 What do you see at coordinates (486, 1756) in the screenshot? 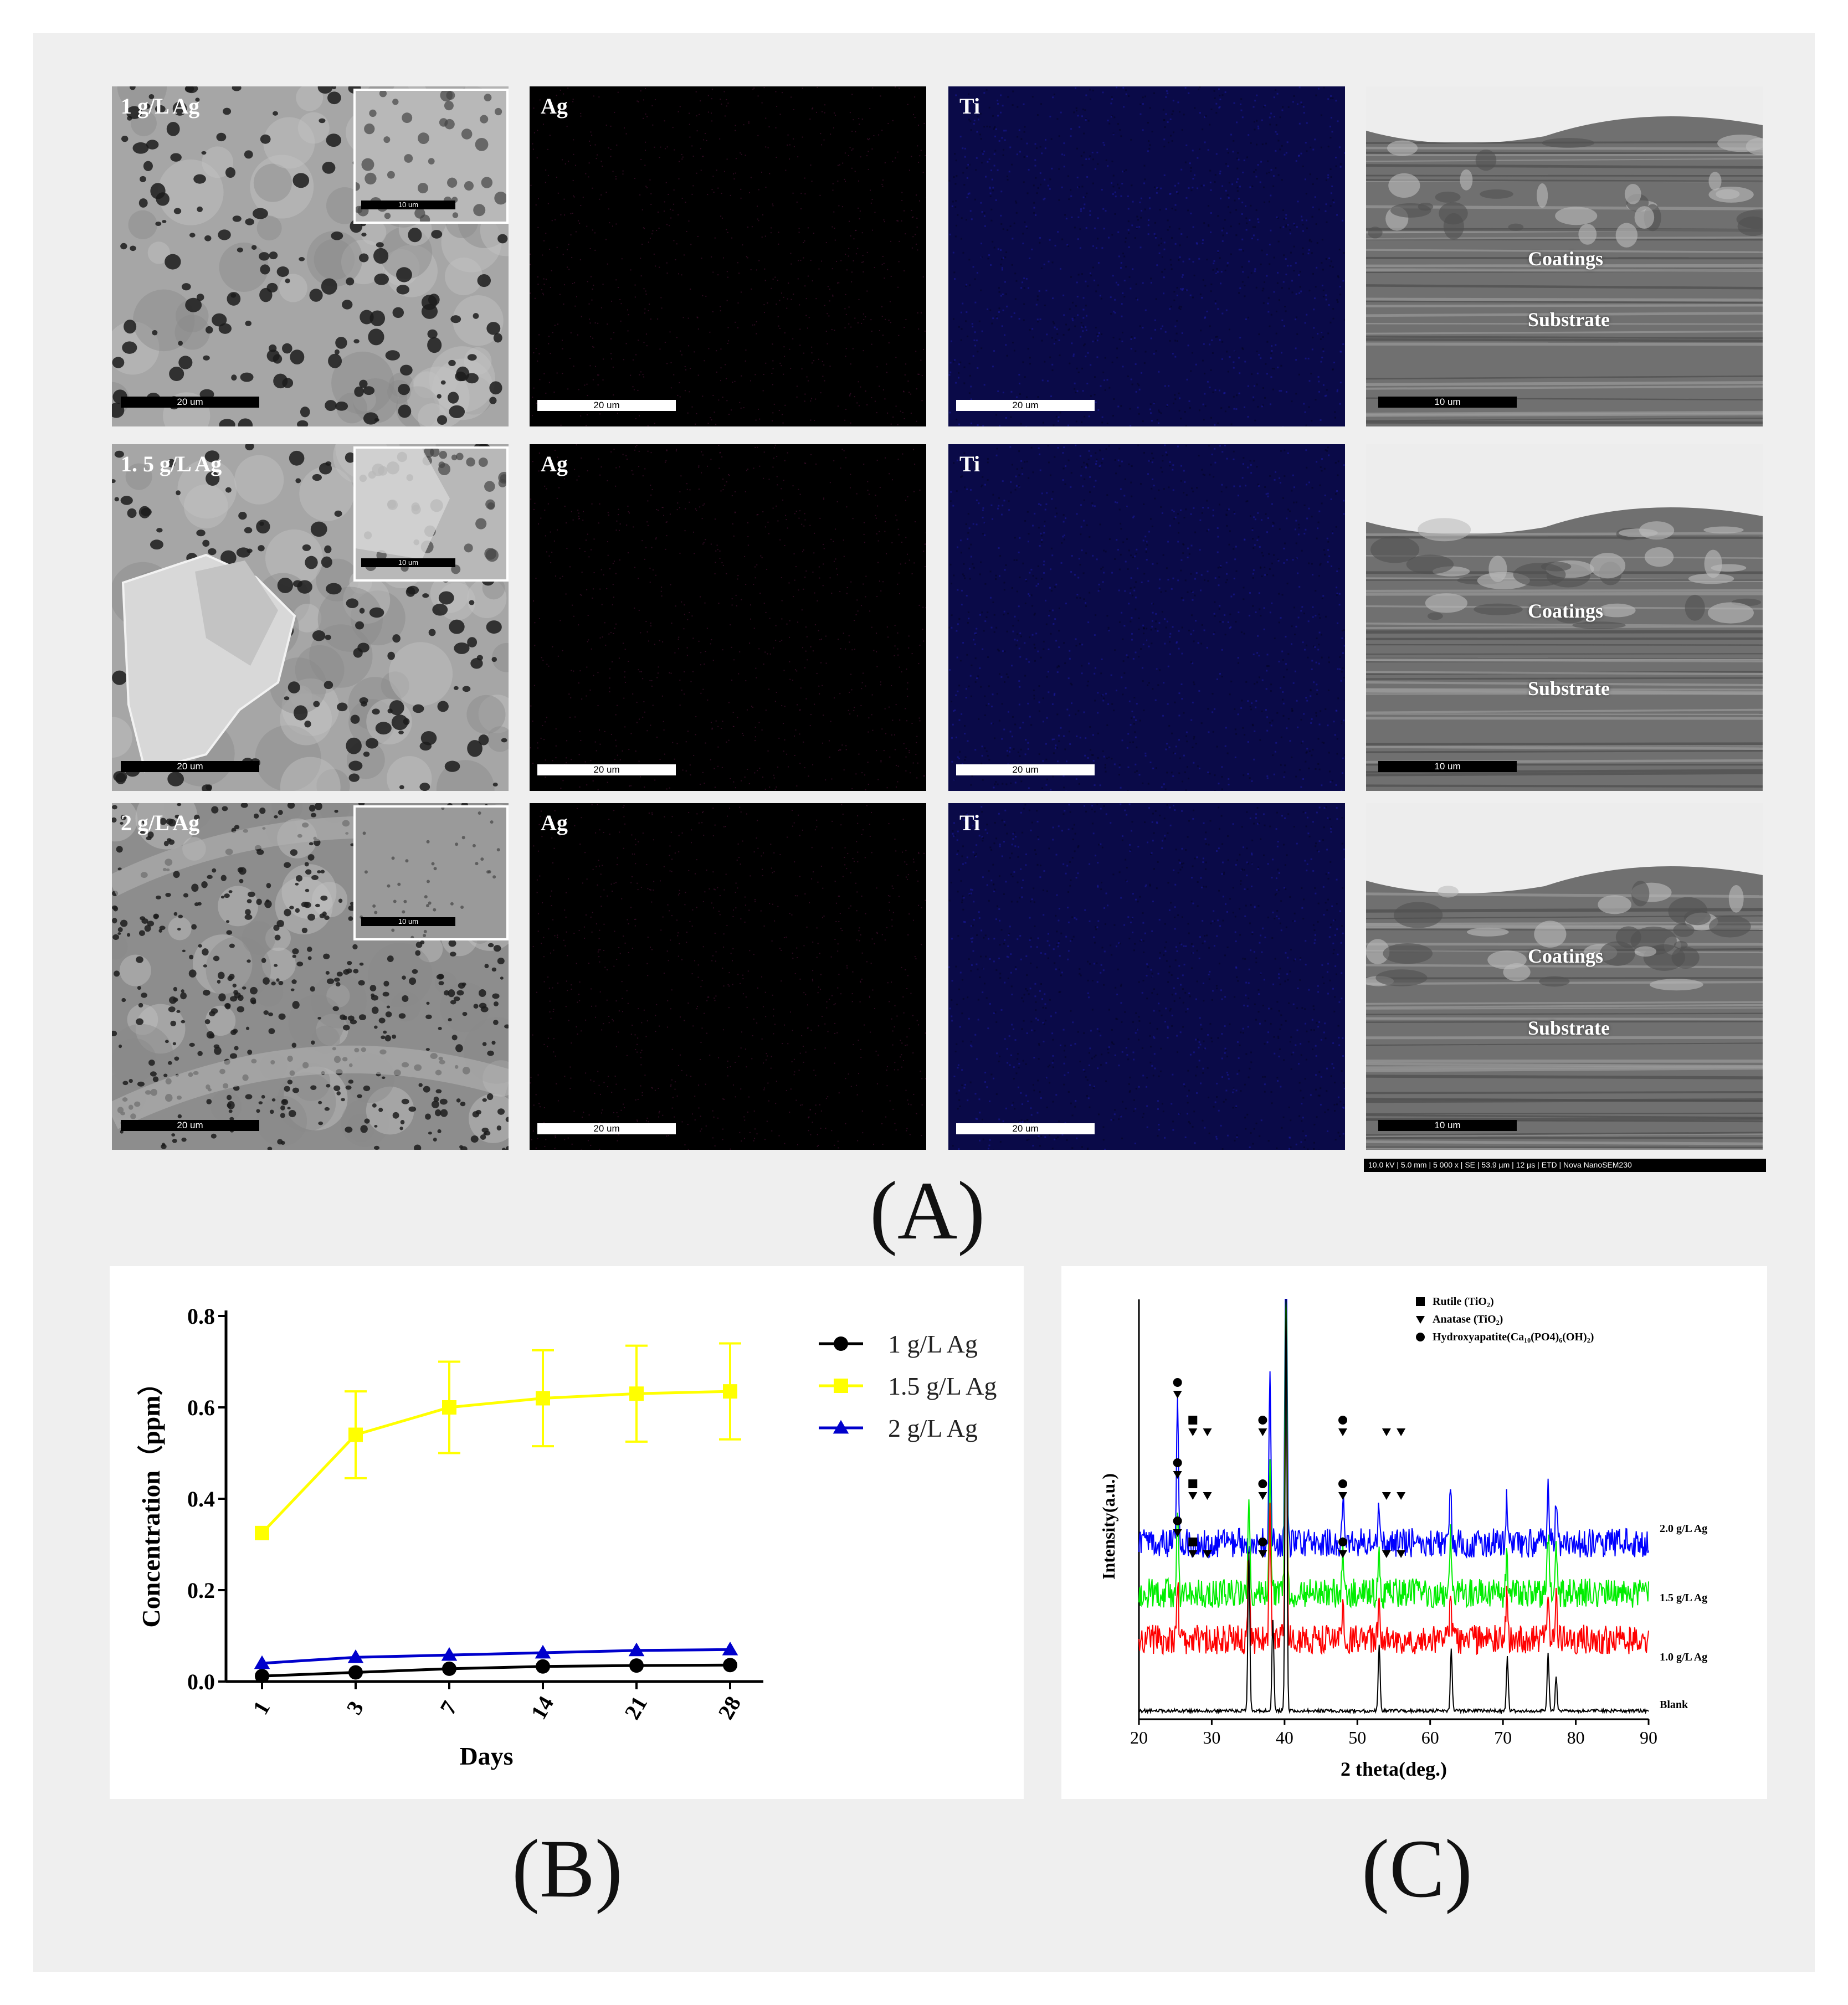
I see `x-axis-label: Days` at bounding box center [486, 1756].